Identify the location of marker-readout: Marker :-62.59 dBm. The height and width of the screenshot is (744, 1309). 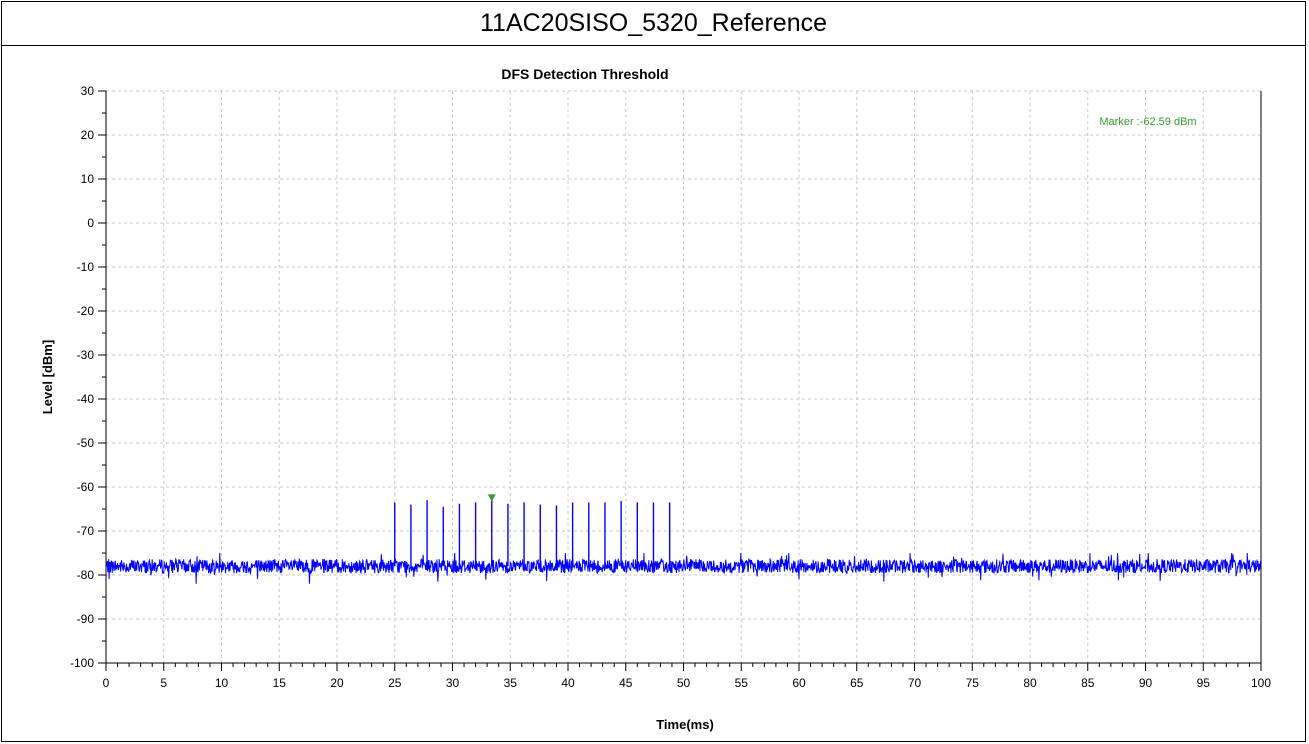
(1147, 122).